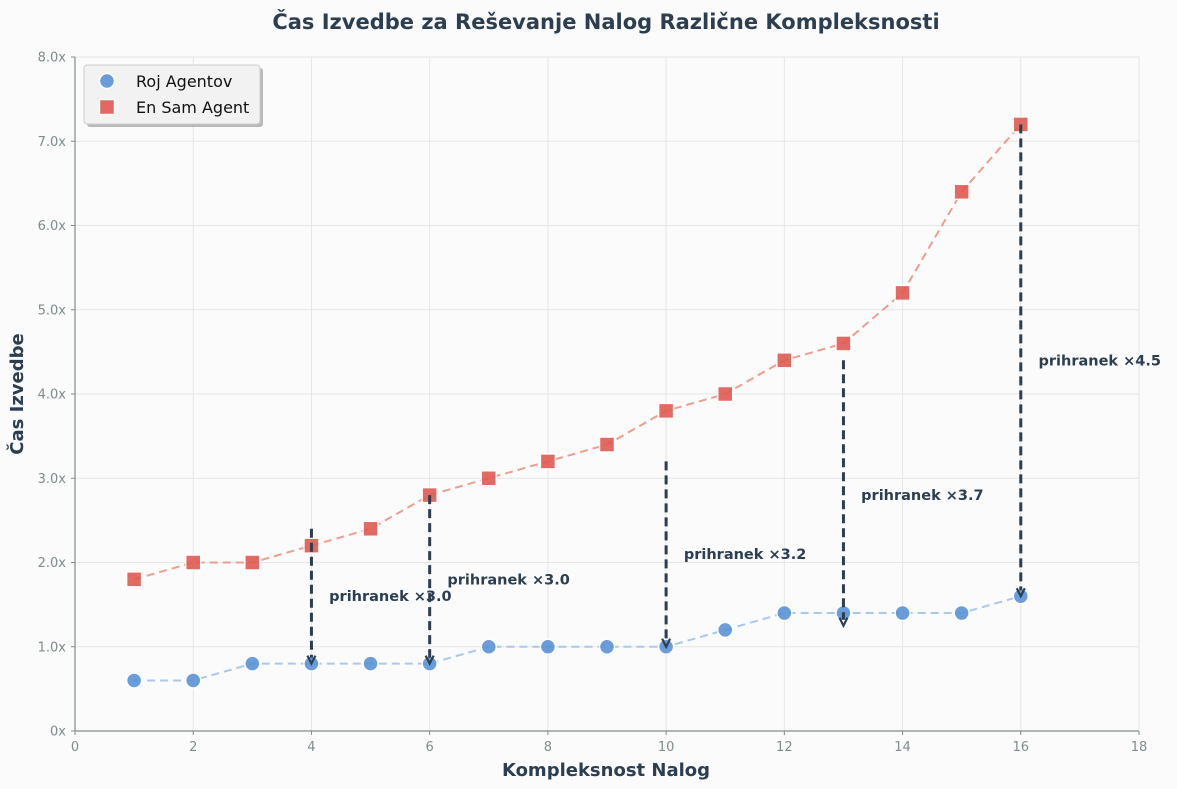 This screenshot has height=789, width=1177. Describe the element at coordinates (52, 563) in the screenshot. I see `y-tick-label: 2.0x` at that location.